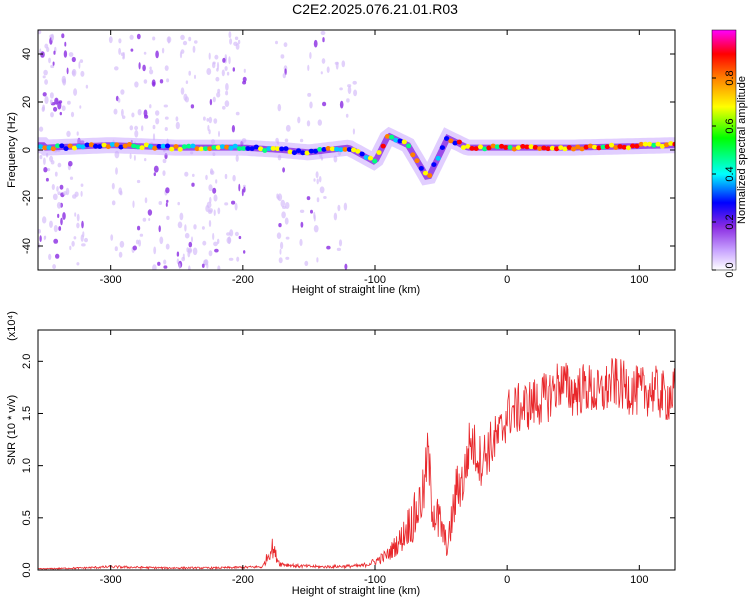 The height and width of the screenshot is (600, 750). What do you see at coordinates (730, 269) in the screenshot?
I see `colorbar-tick-label: 0.0` at bounding box center [730, 269].